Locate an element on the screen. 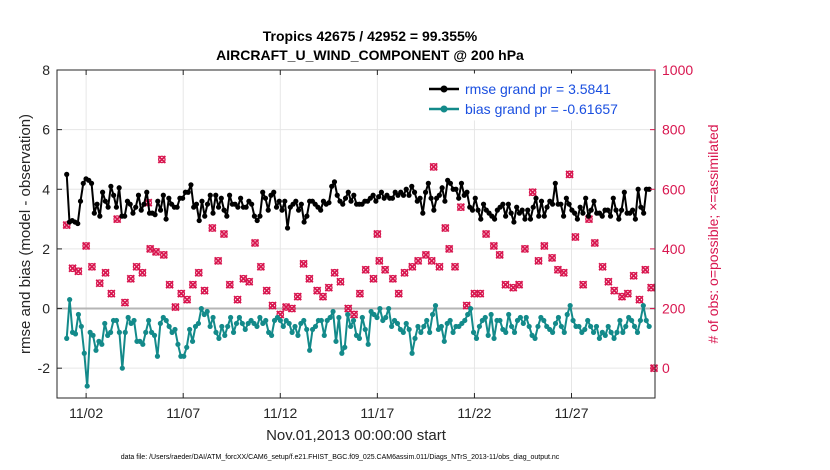 The height and width of the screenshot is (470, 830). bias-series-line is located at coordinates (358, 343).